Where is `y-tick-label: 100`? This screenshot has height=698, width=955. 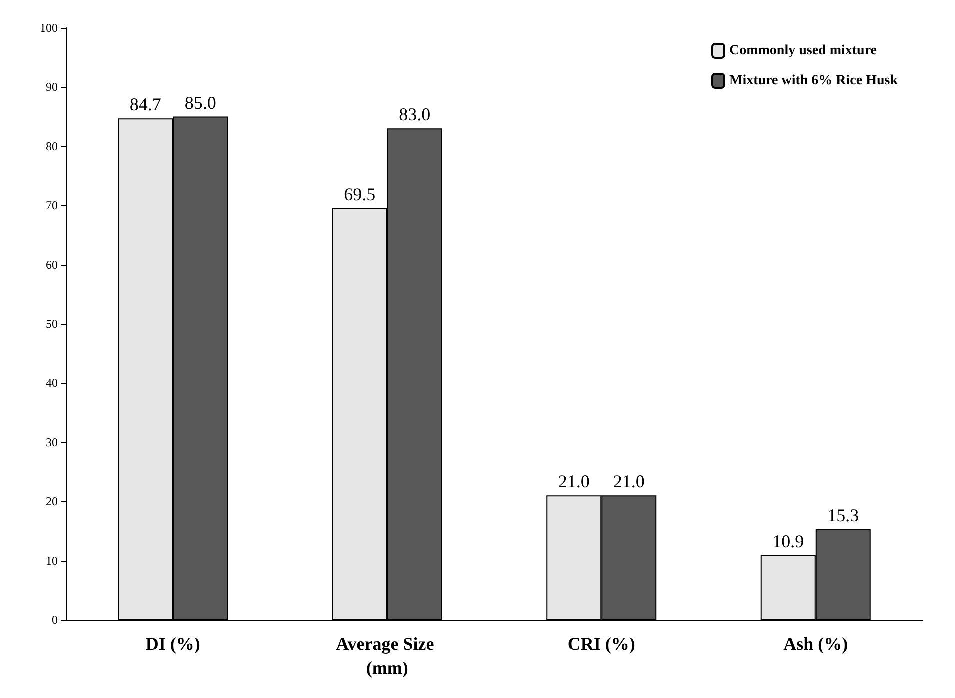
y-tick-label: 100 is located at coordinates (49, 28).